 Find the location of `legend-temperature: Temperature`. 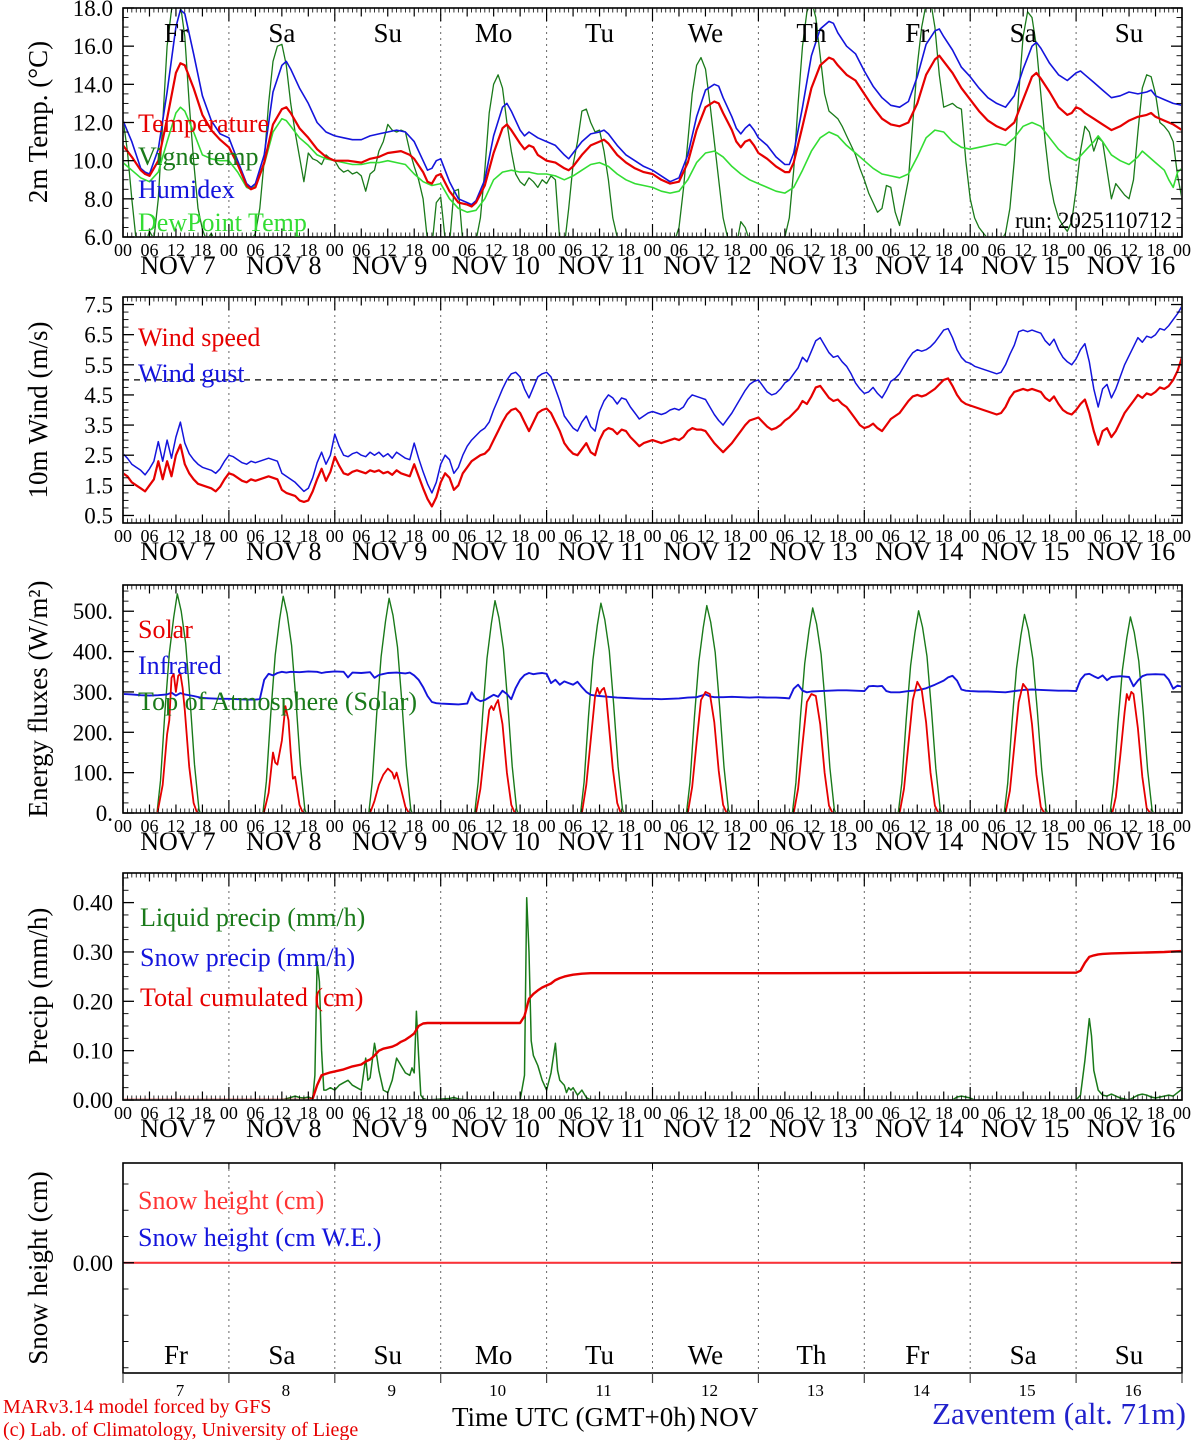

legend-temperature: Temperature is located at coordinates (203, 123).